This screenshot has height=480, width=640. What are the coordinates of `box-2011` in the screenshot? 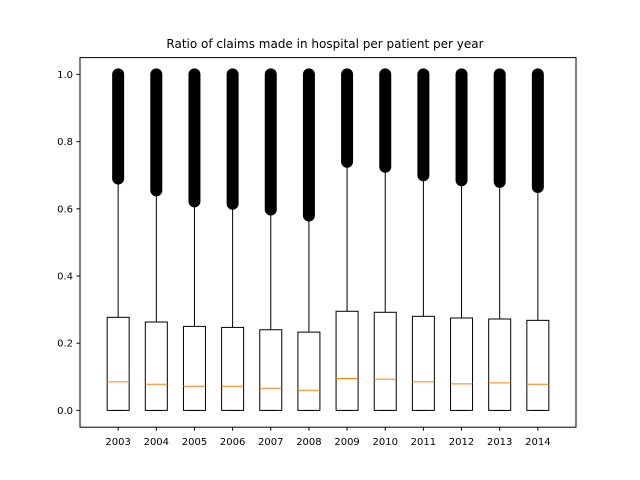 It's located at (423, 363).